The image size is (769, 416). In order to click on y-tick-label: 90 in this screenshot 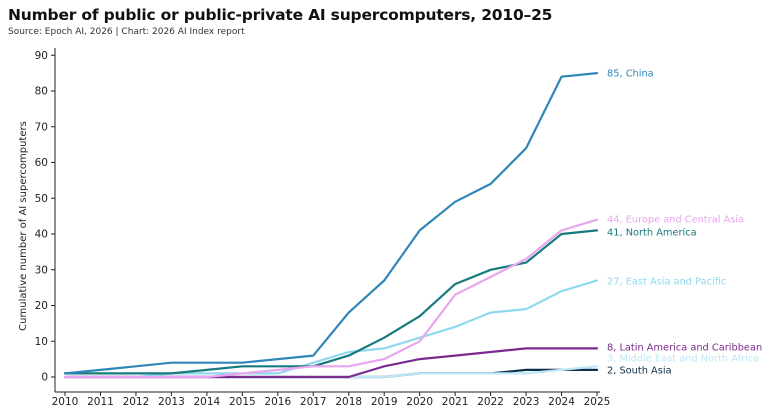, I will do `click(41, 56)`.